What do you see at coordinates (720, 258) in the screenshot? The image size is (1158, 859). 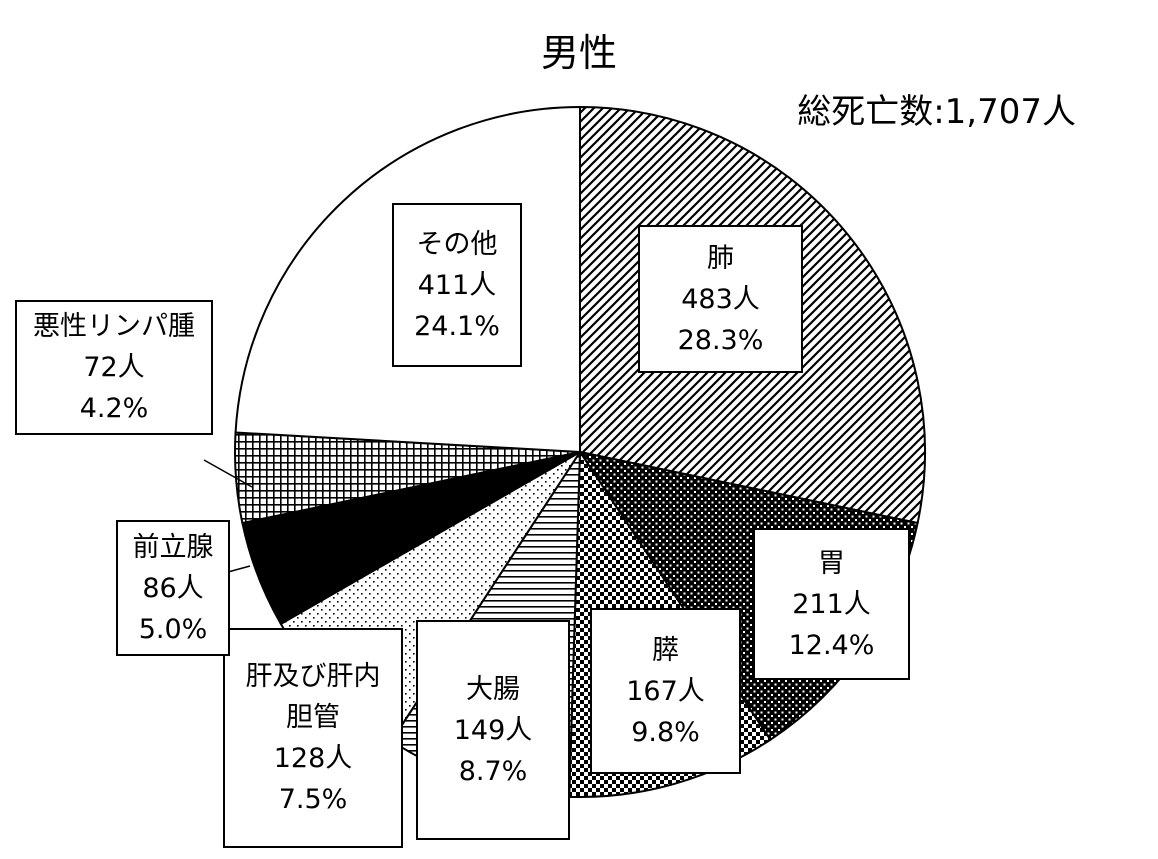 I see `slice-name: 肺` at bounding box center [720, 258].